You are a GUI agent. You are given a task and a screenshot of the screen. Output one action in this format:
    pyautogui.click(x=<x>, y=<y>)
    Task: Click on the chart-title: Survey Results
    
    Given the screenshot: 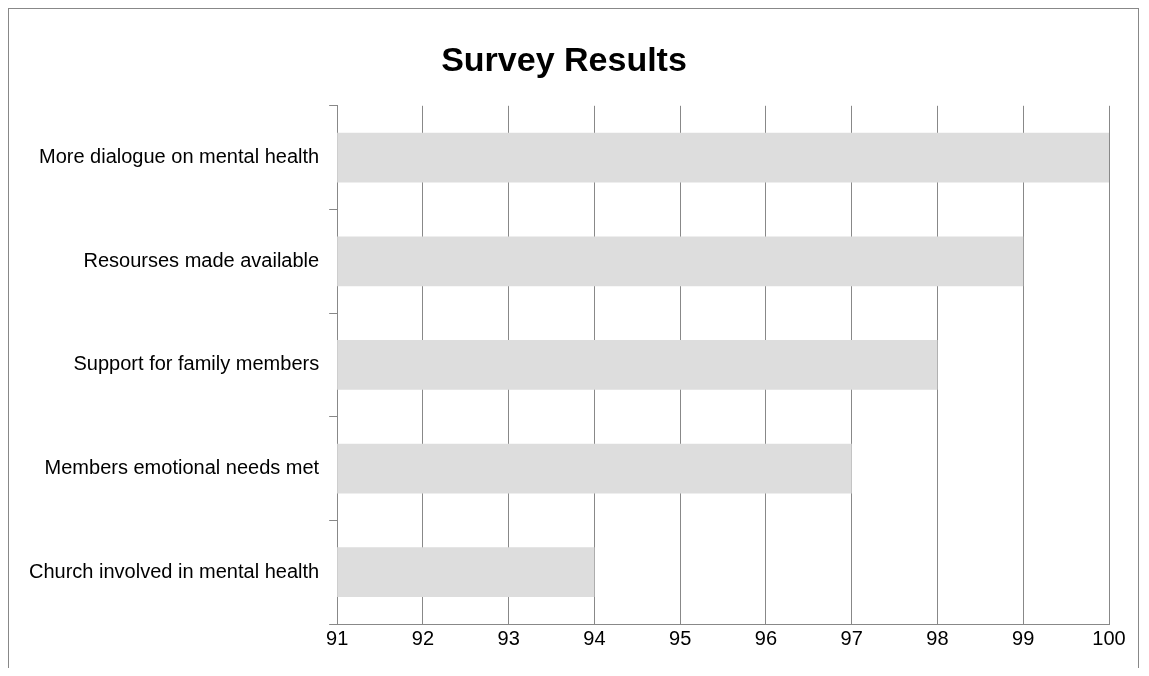 What is the action you would take?
    pyautogui.click(x=564, y=58)
    